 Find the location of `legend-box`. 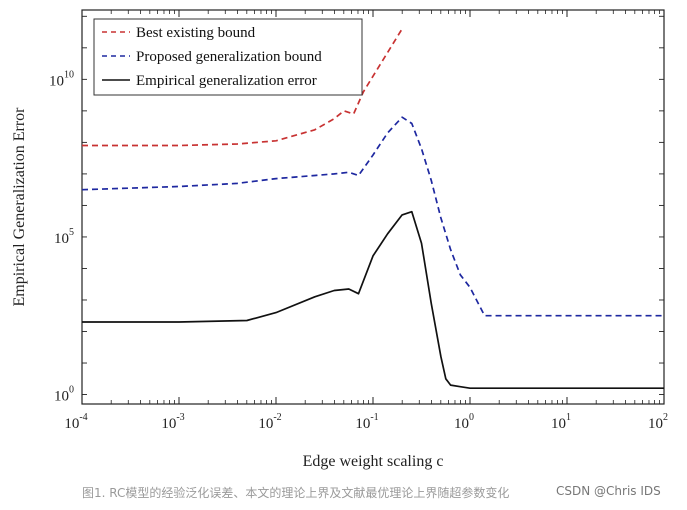

legend-box is located at coordinates (228, 57).